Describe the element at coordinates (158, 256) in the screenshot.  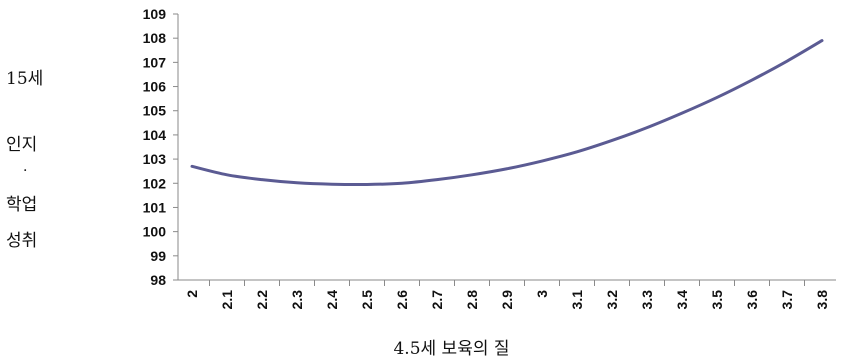
I see `y-tick-label: 99` at that location.